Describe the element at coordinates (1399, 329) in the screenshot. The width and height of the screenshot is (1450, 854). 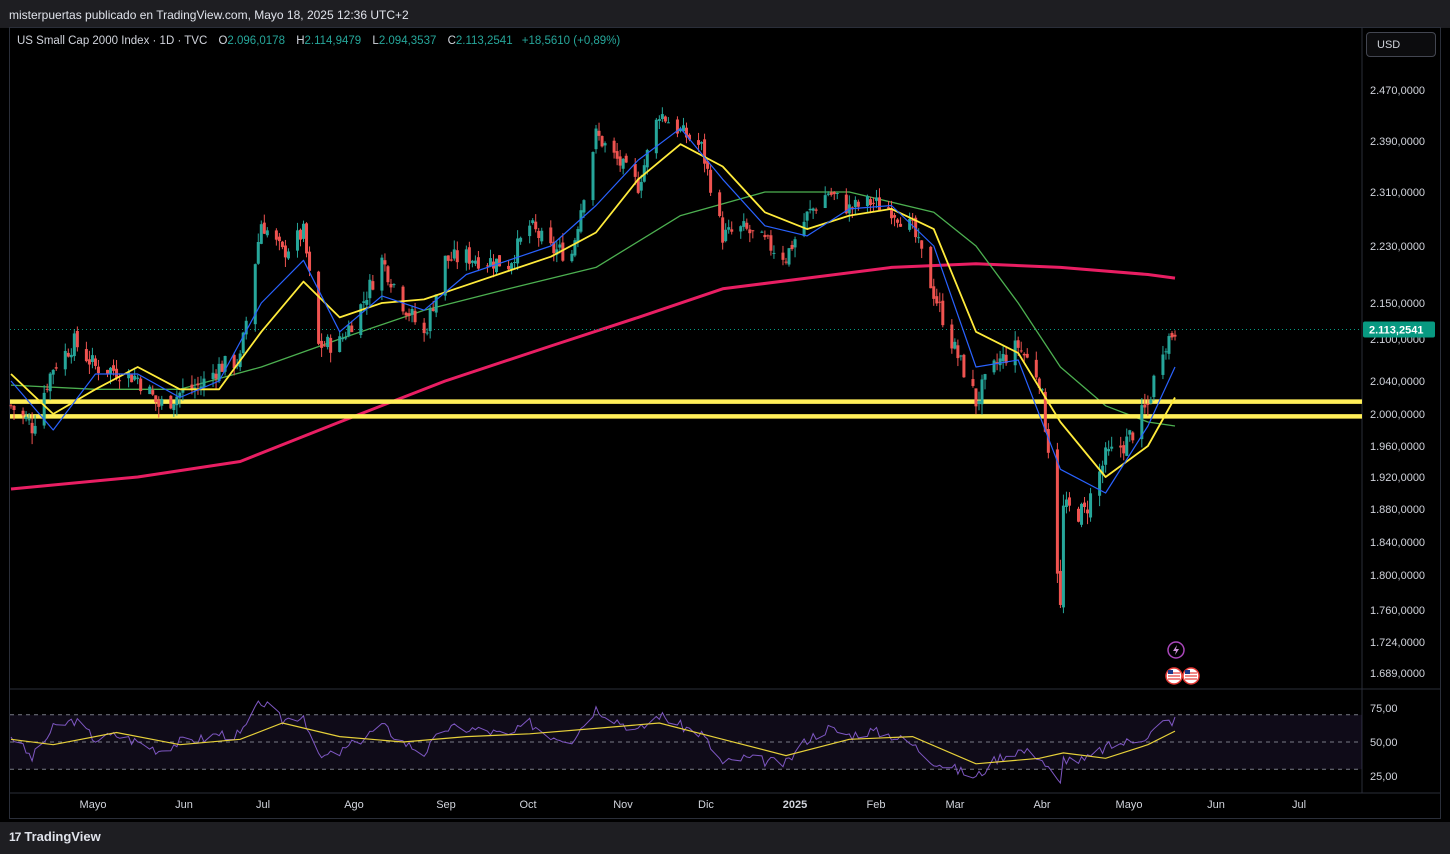
I see `last-price-tag` at that location.